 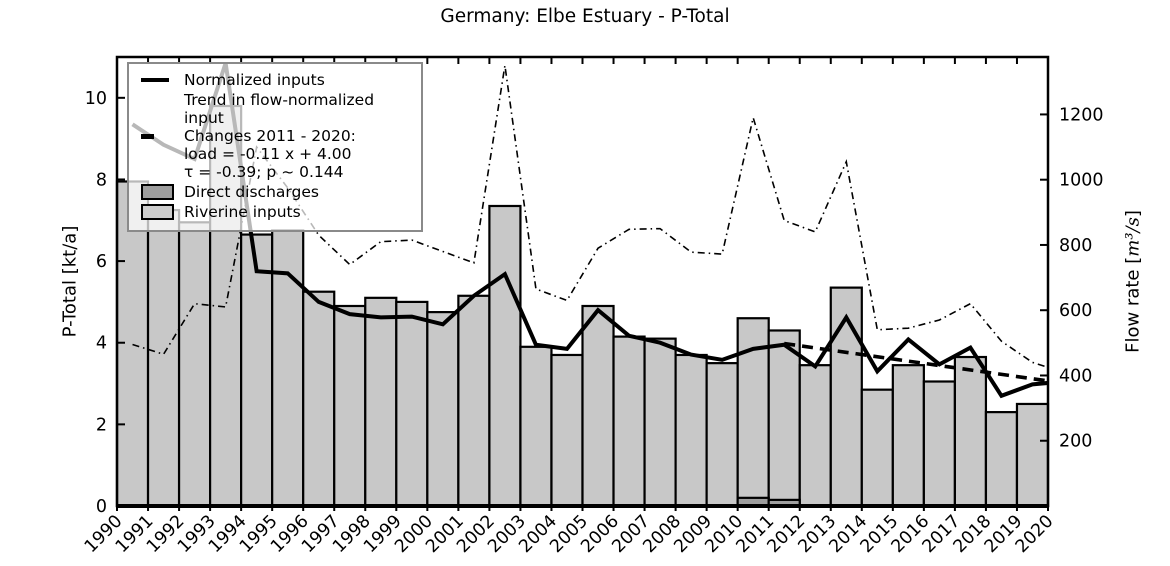 What do you see at coordinates (1075, 376) in the screenshot?
I see `y-right-tick-label-400: 400` at bounding box center [1075, 376].